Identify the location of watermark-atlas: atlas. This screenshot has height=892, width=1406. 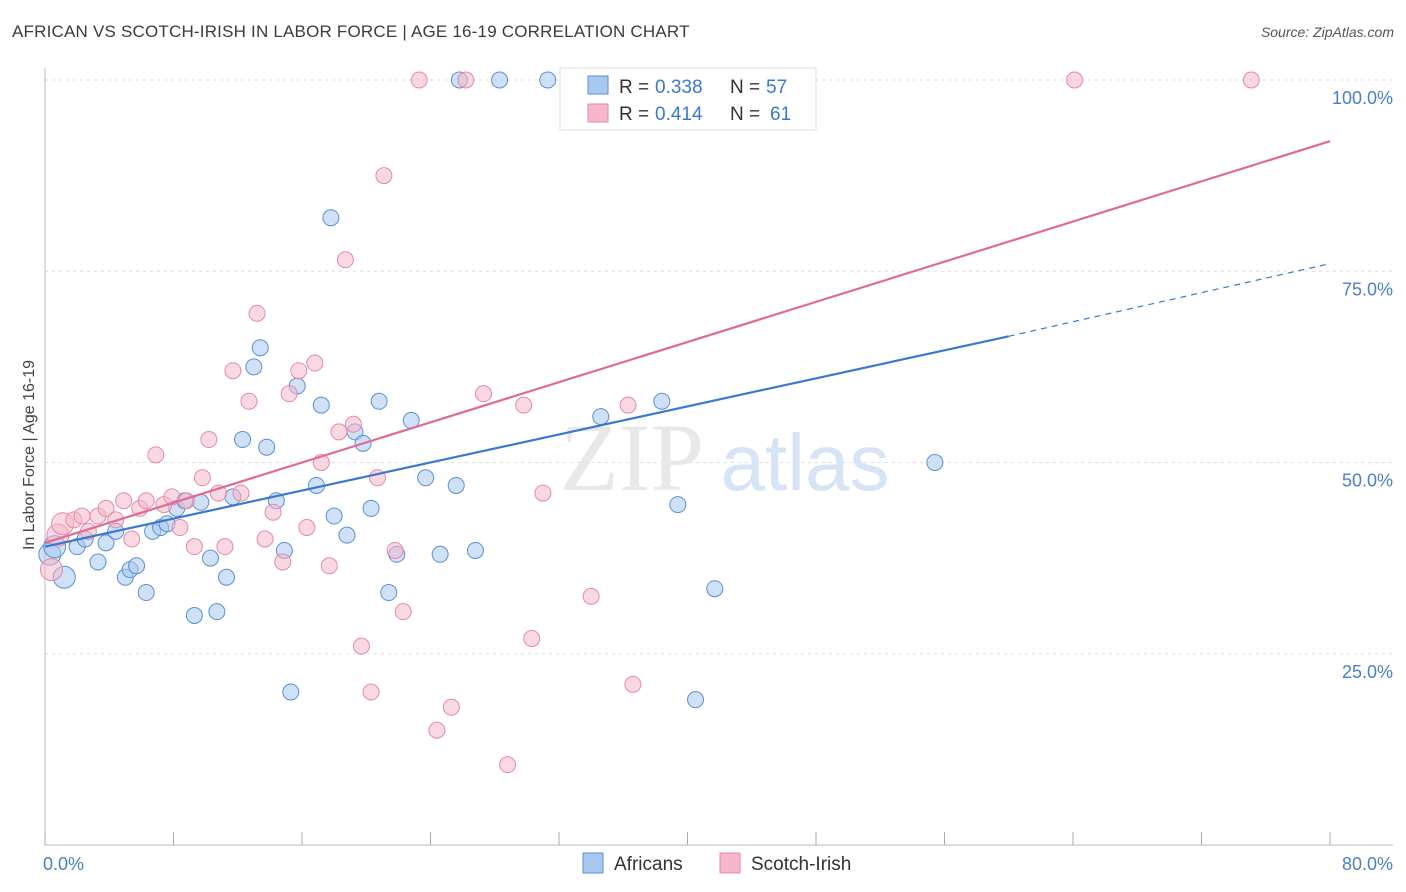
(805, 462).